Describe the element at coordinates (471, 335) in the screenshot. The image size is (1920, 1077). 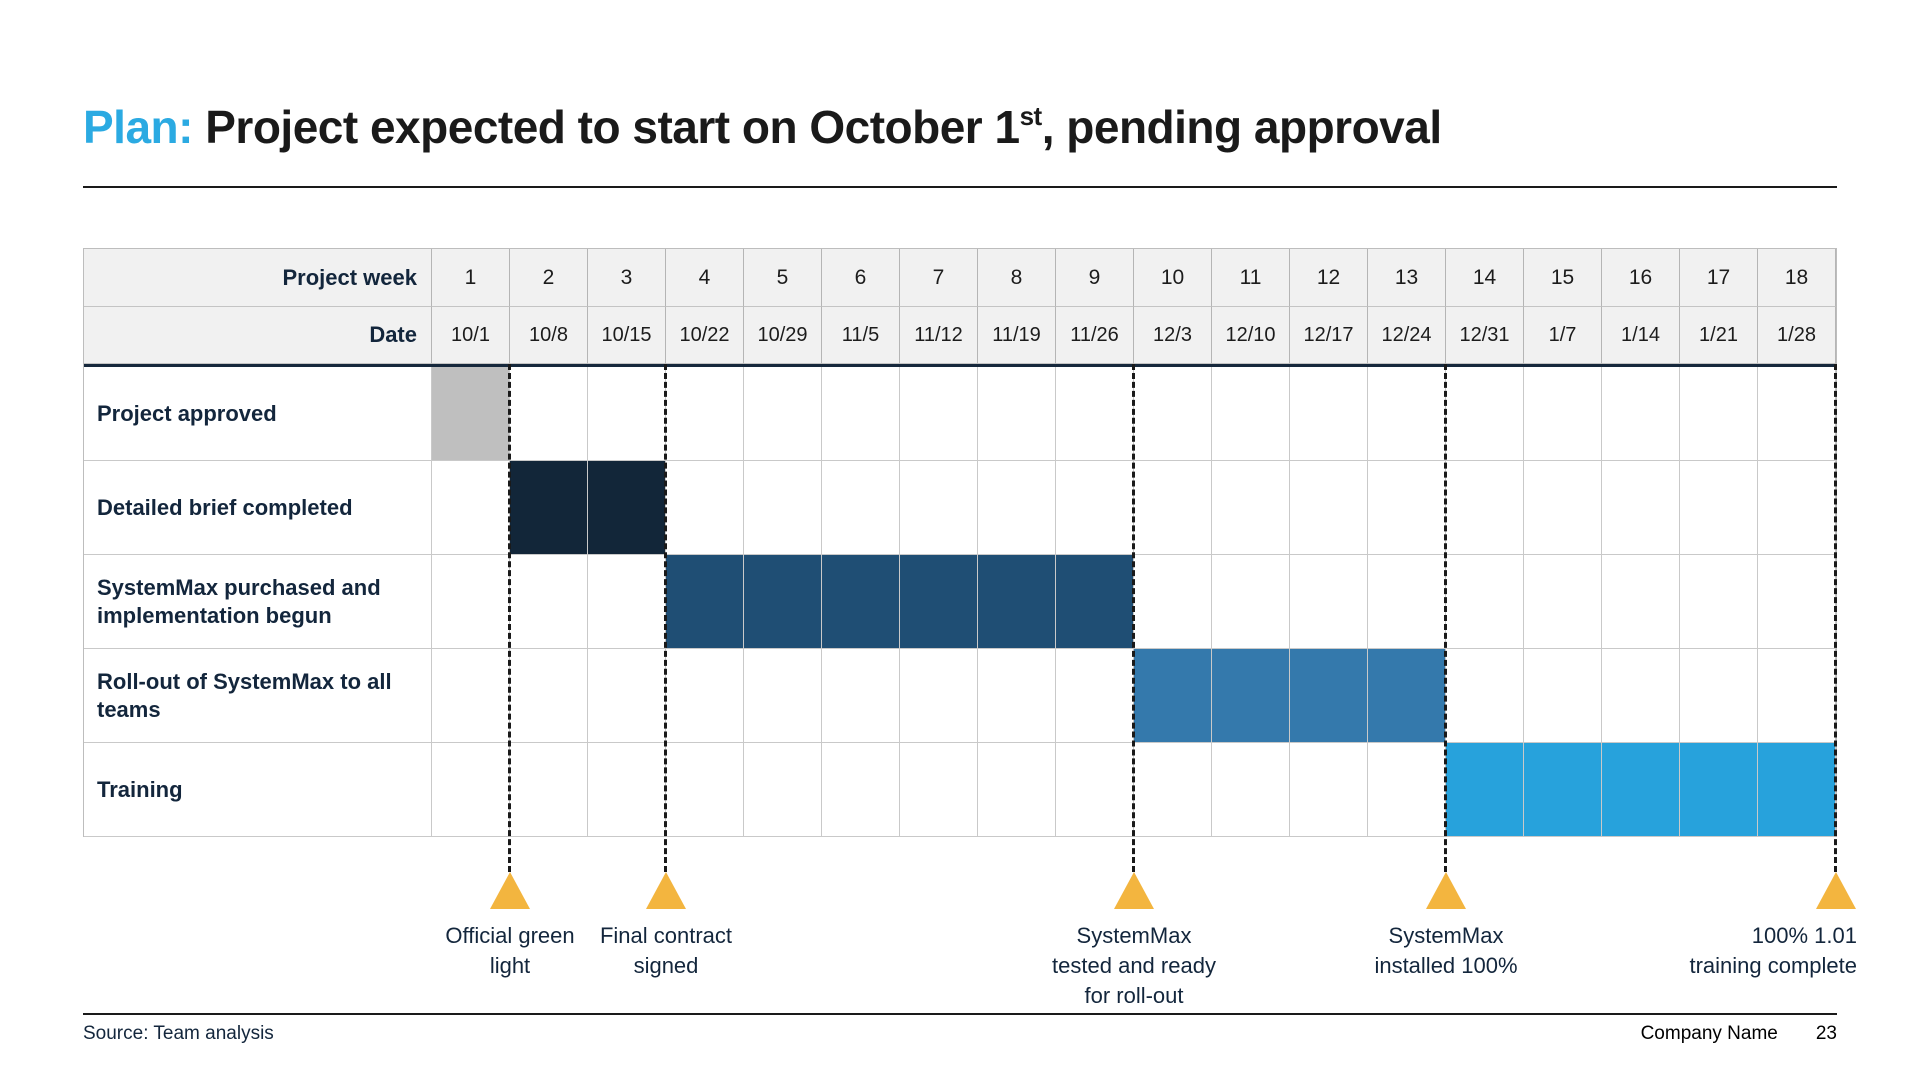
I see `date-cell: 10/1` at that location.